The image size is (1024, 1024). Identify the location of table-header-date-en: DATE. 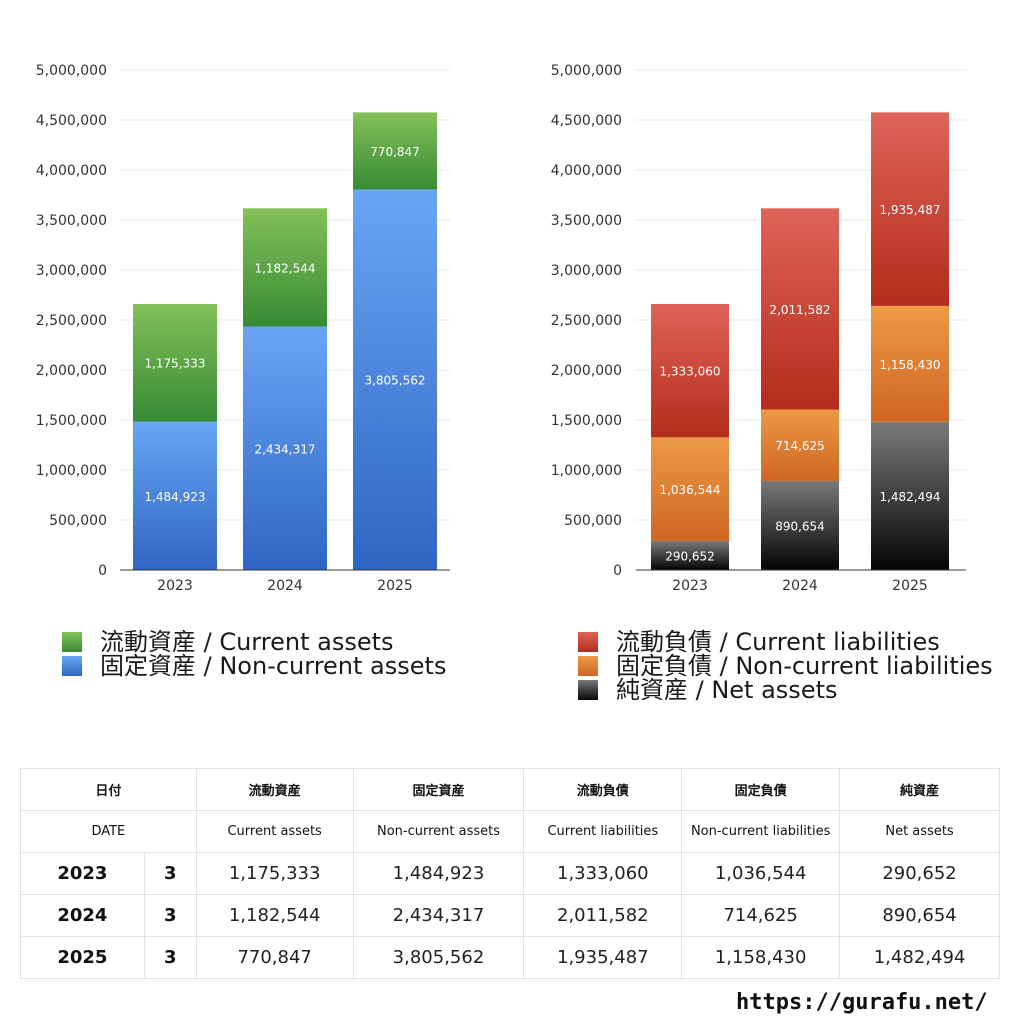
(108, 831).